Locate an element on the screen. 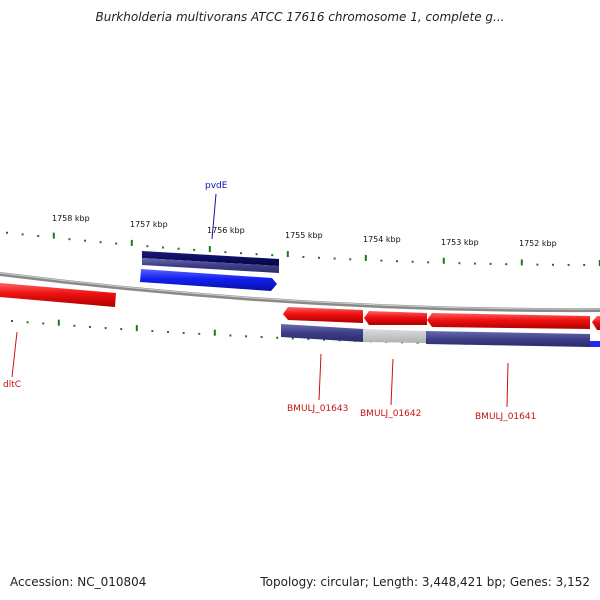 The height and width of the screenshot is (600, 600). chromosome-backbone is located at coordinates (300, 292).